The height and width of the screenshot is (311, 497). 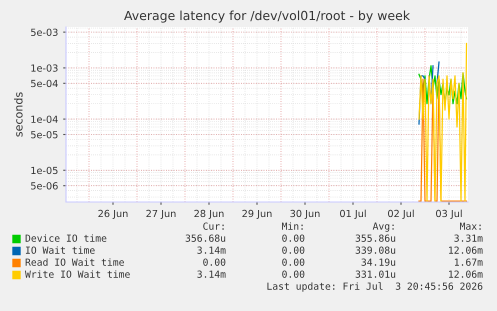 I want to click on x-tick-label: 28 Jun, so click(x=209, y=214).